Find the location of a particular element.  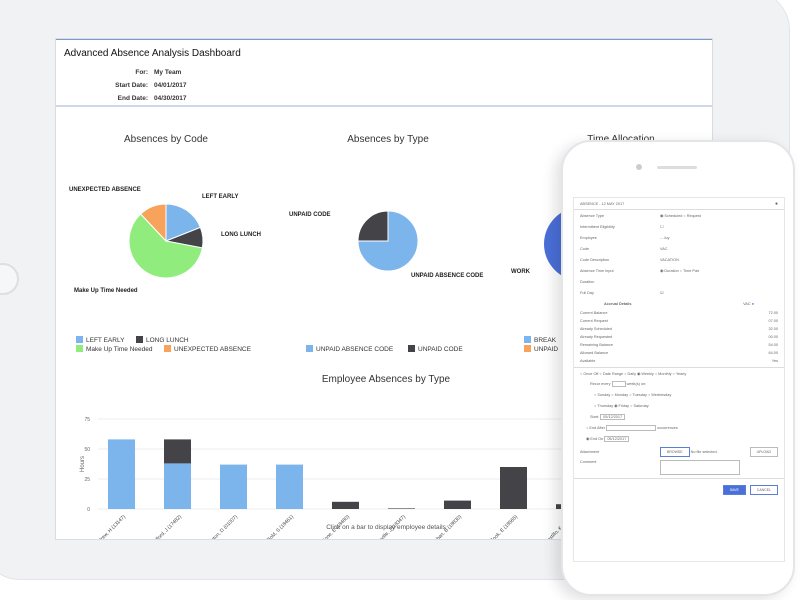

legend-item: UNPAID is located at coordinates (541, 349).